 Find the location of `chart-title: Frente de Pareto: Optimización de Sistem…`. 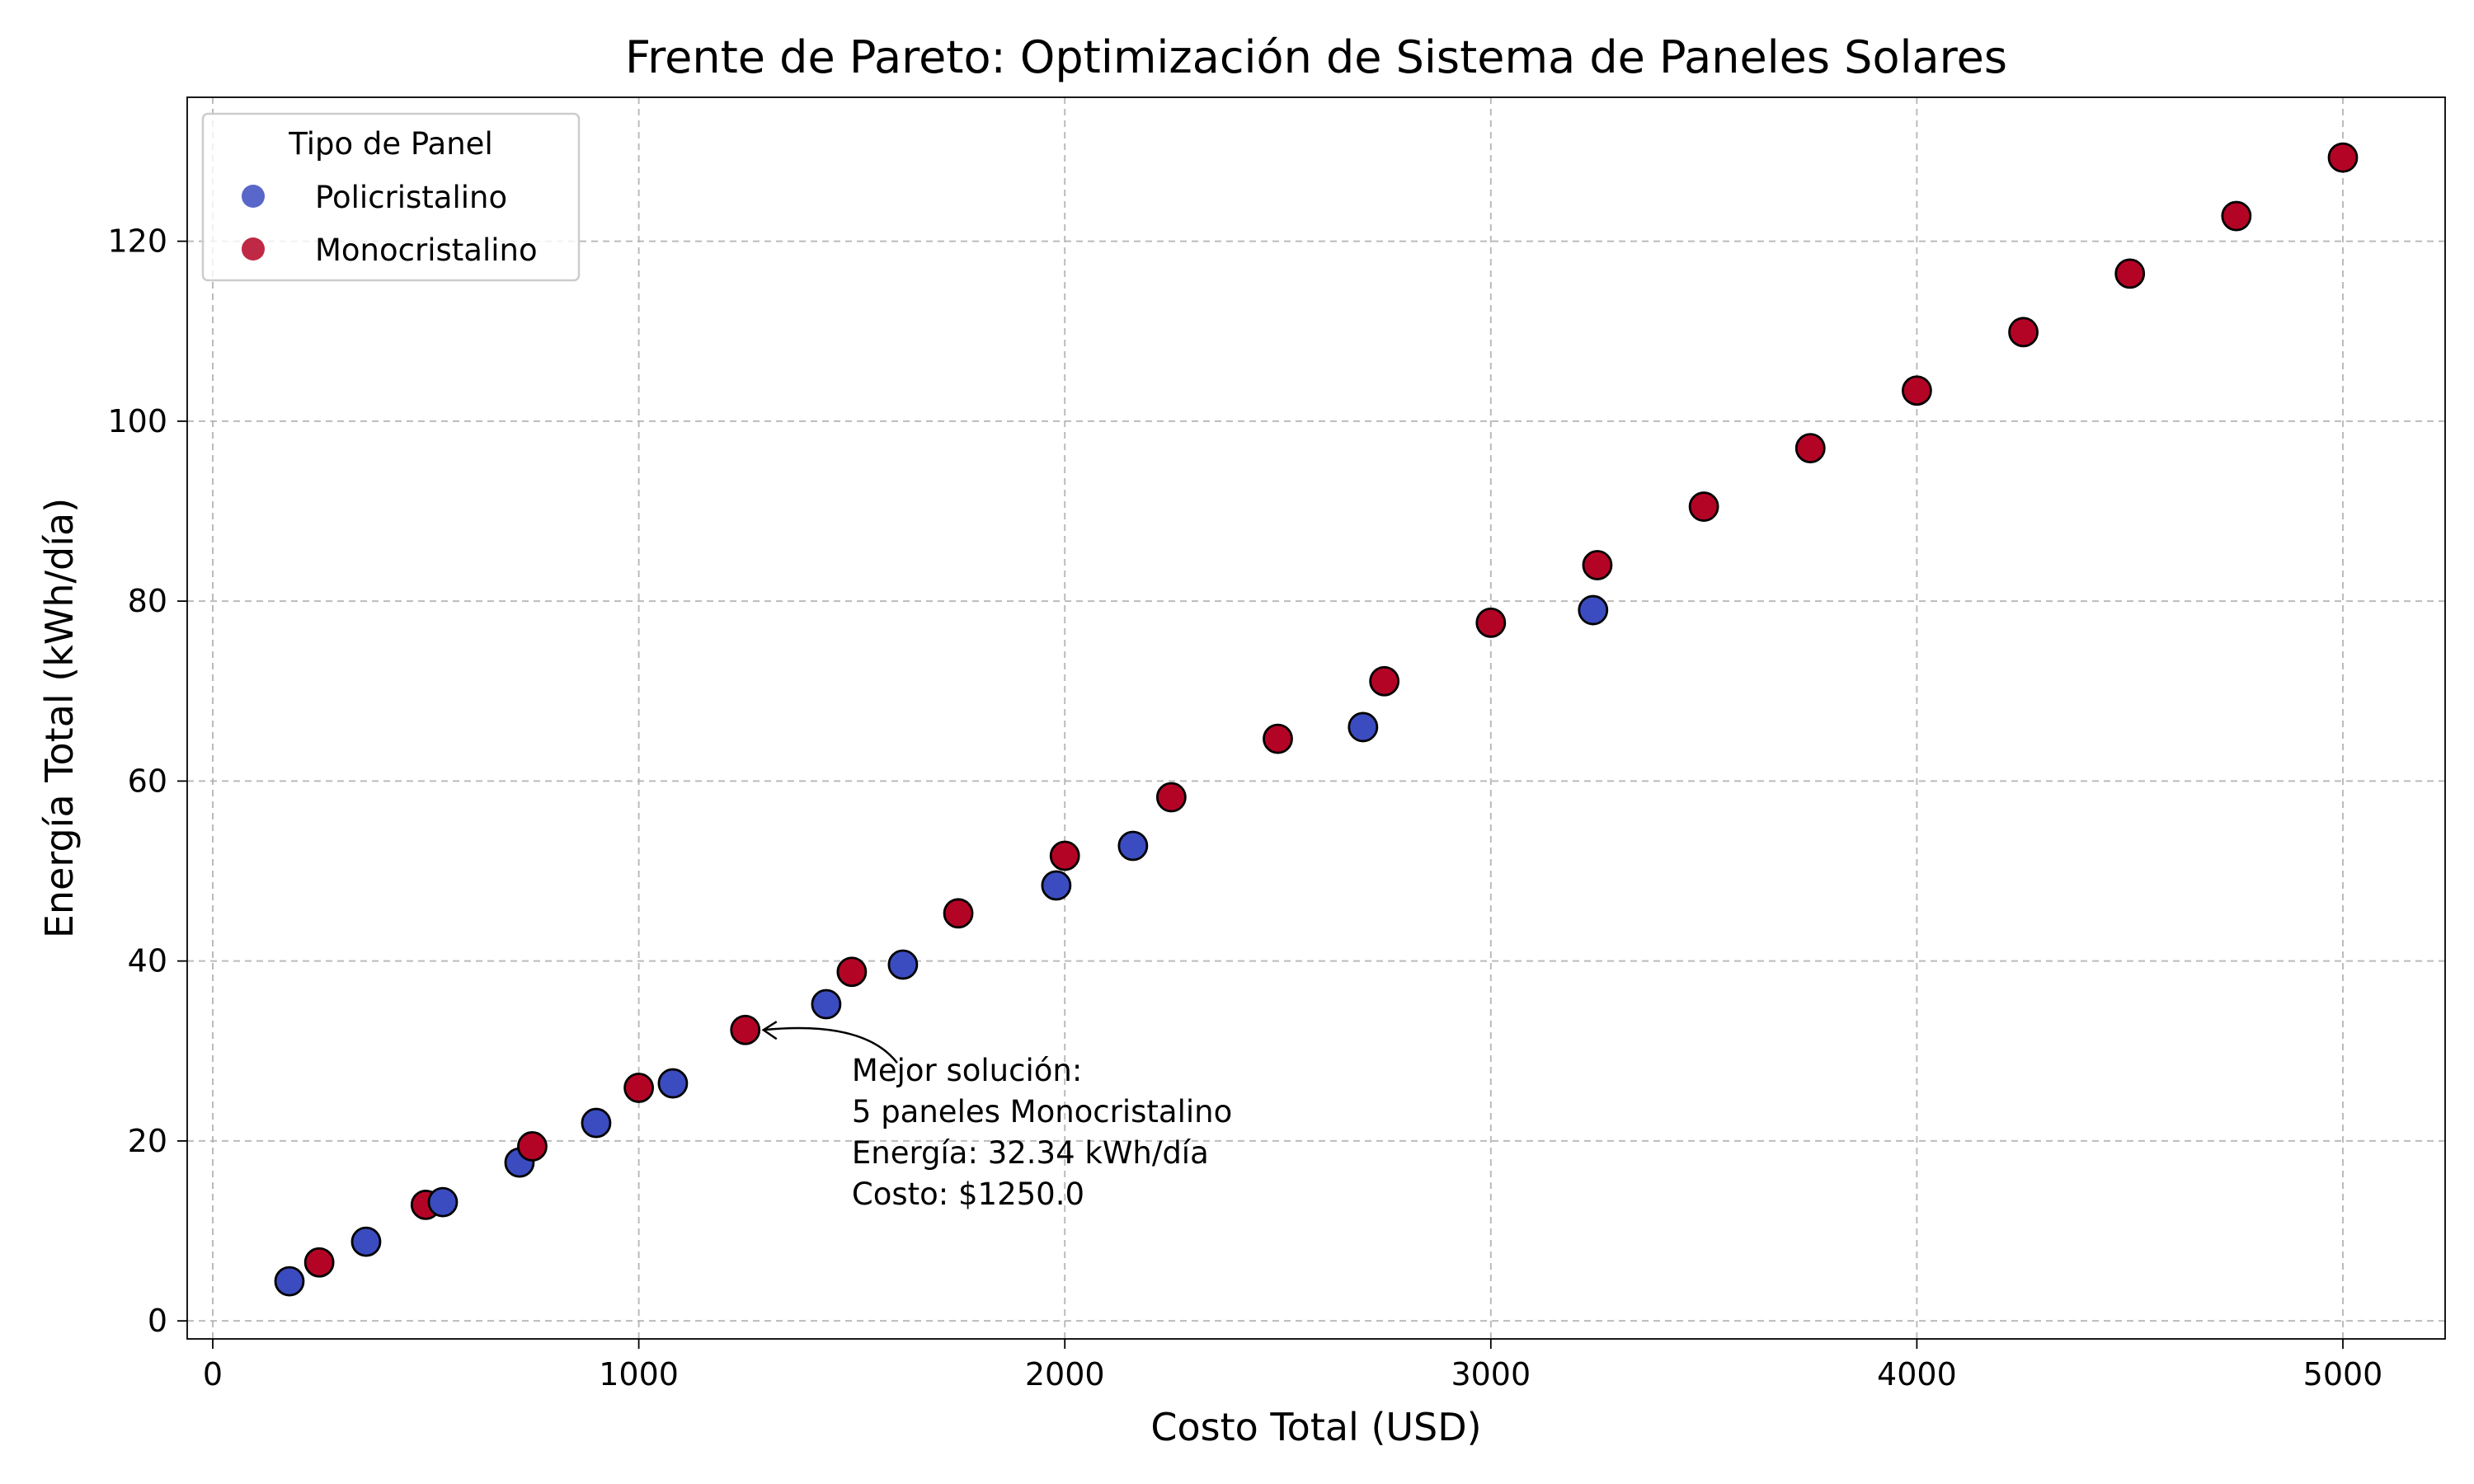

chart-title: Frente de Pareto: Optimización de Sistem… is located at coordinates (1316, 57).